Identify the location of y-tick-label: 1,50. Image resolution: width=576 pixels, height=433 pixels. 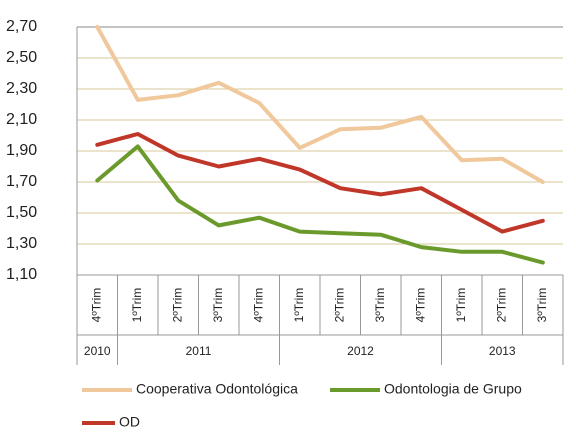
(21, 212).